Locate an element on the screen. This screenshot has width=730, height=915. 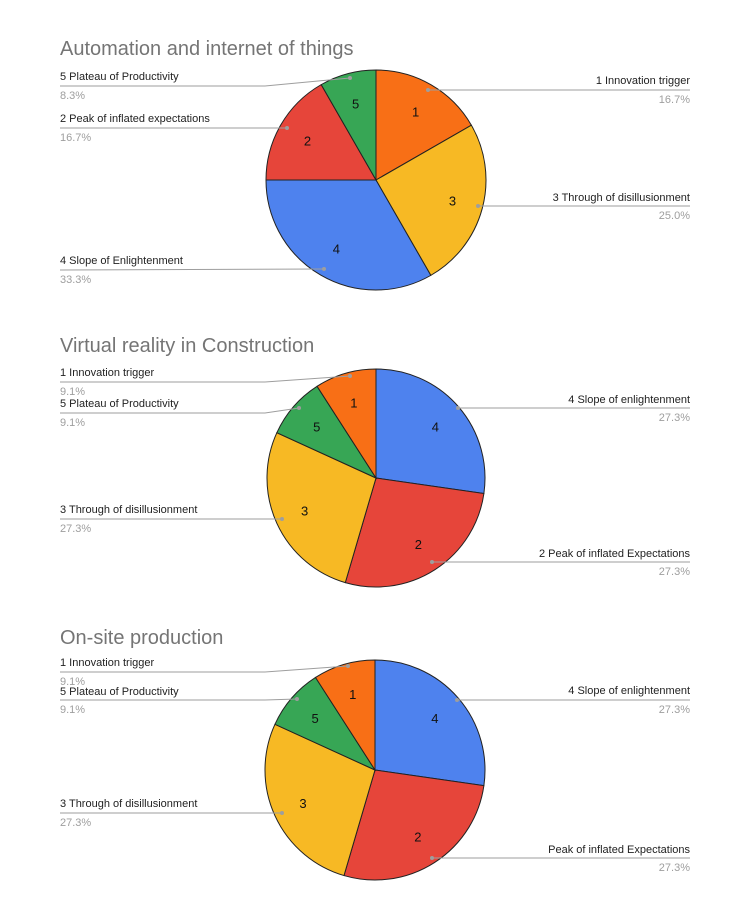
slice-label: 2 Peak of inflated Expectations is located at coordinates (615, 554).